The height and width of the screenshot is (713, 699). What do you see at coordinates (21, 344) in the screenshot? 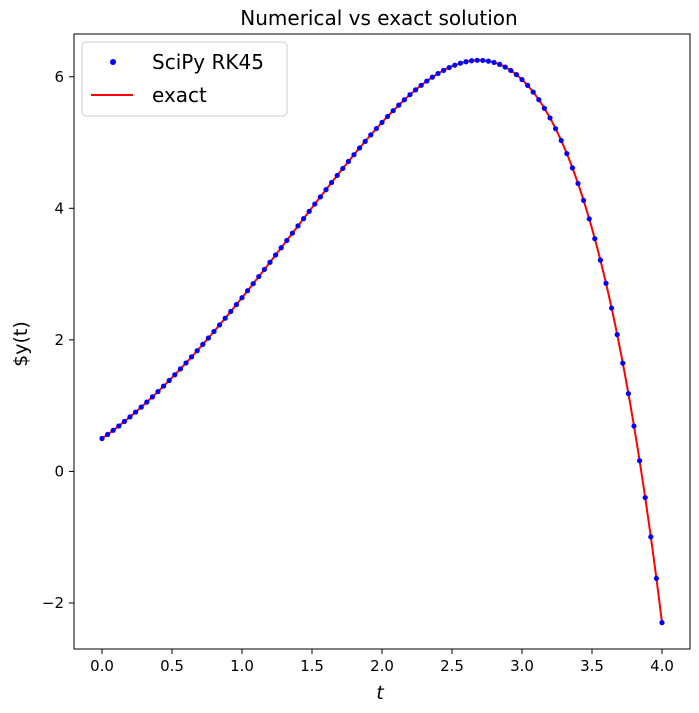
I see `y-axis-label: $y(t)` at bounding box center [21, 344].